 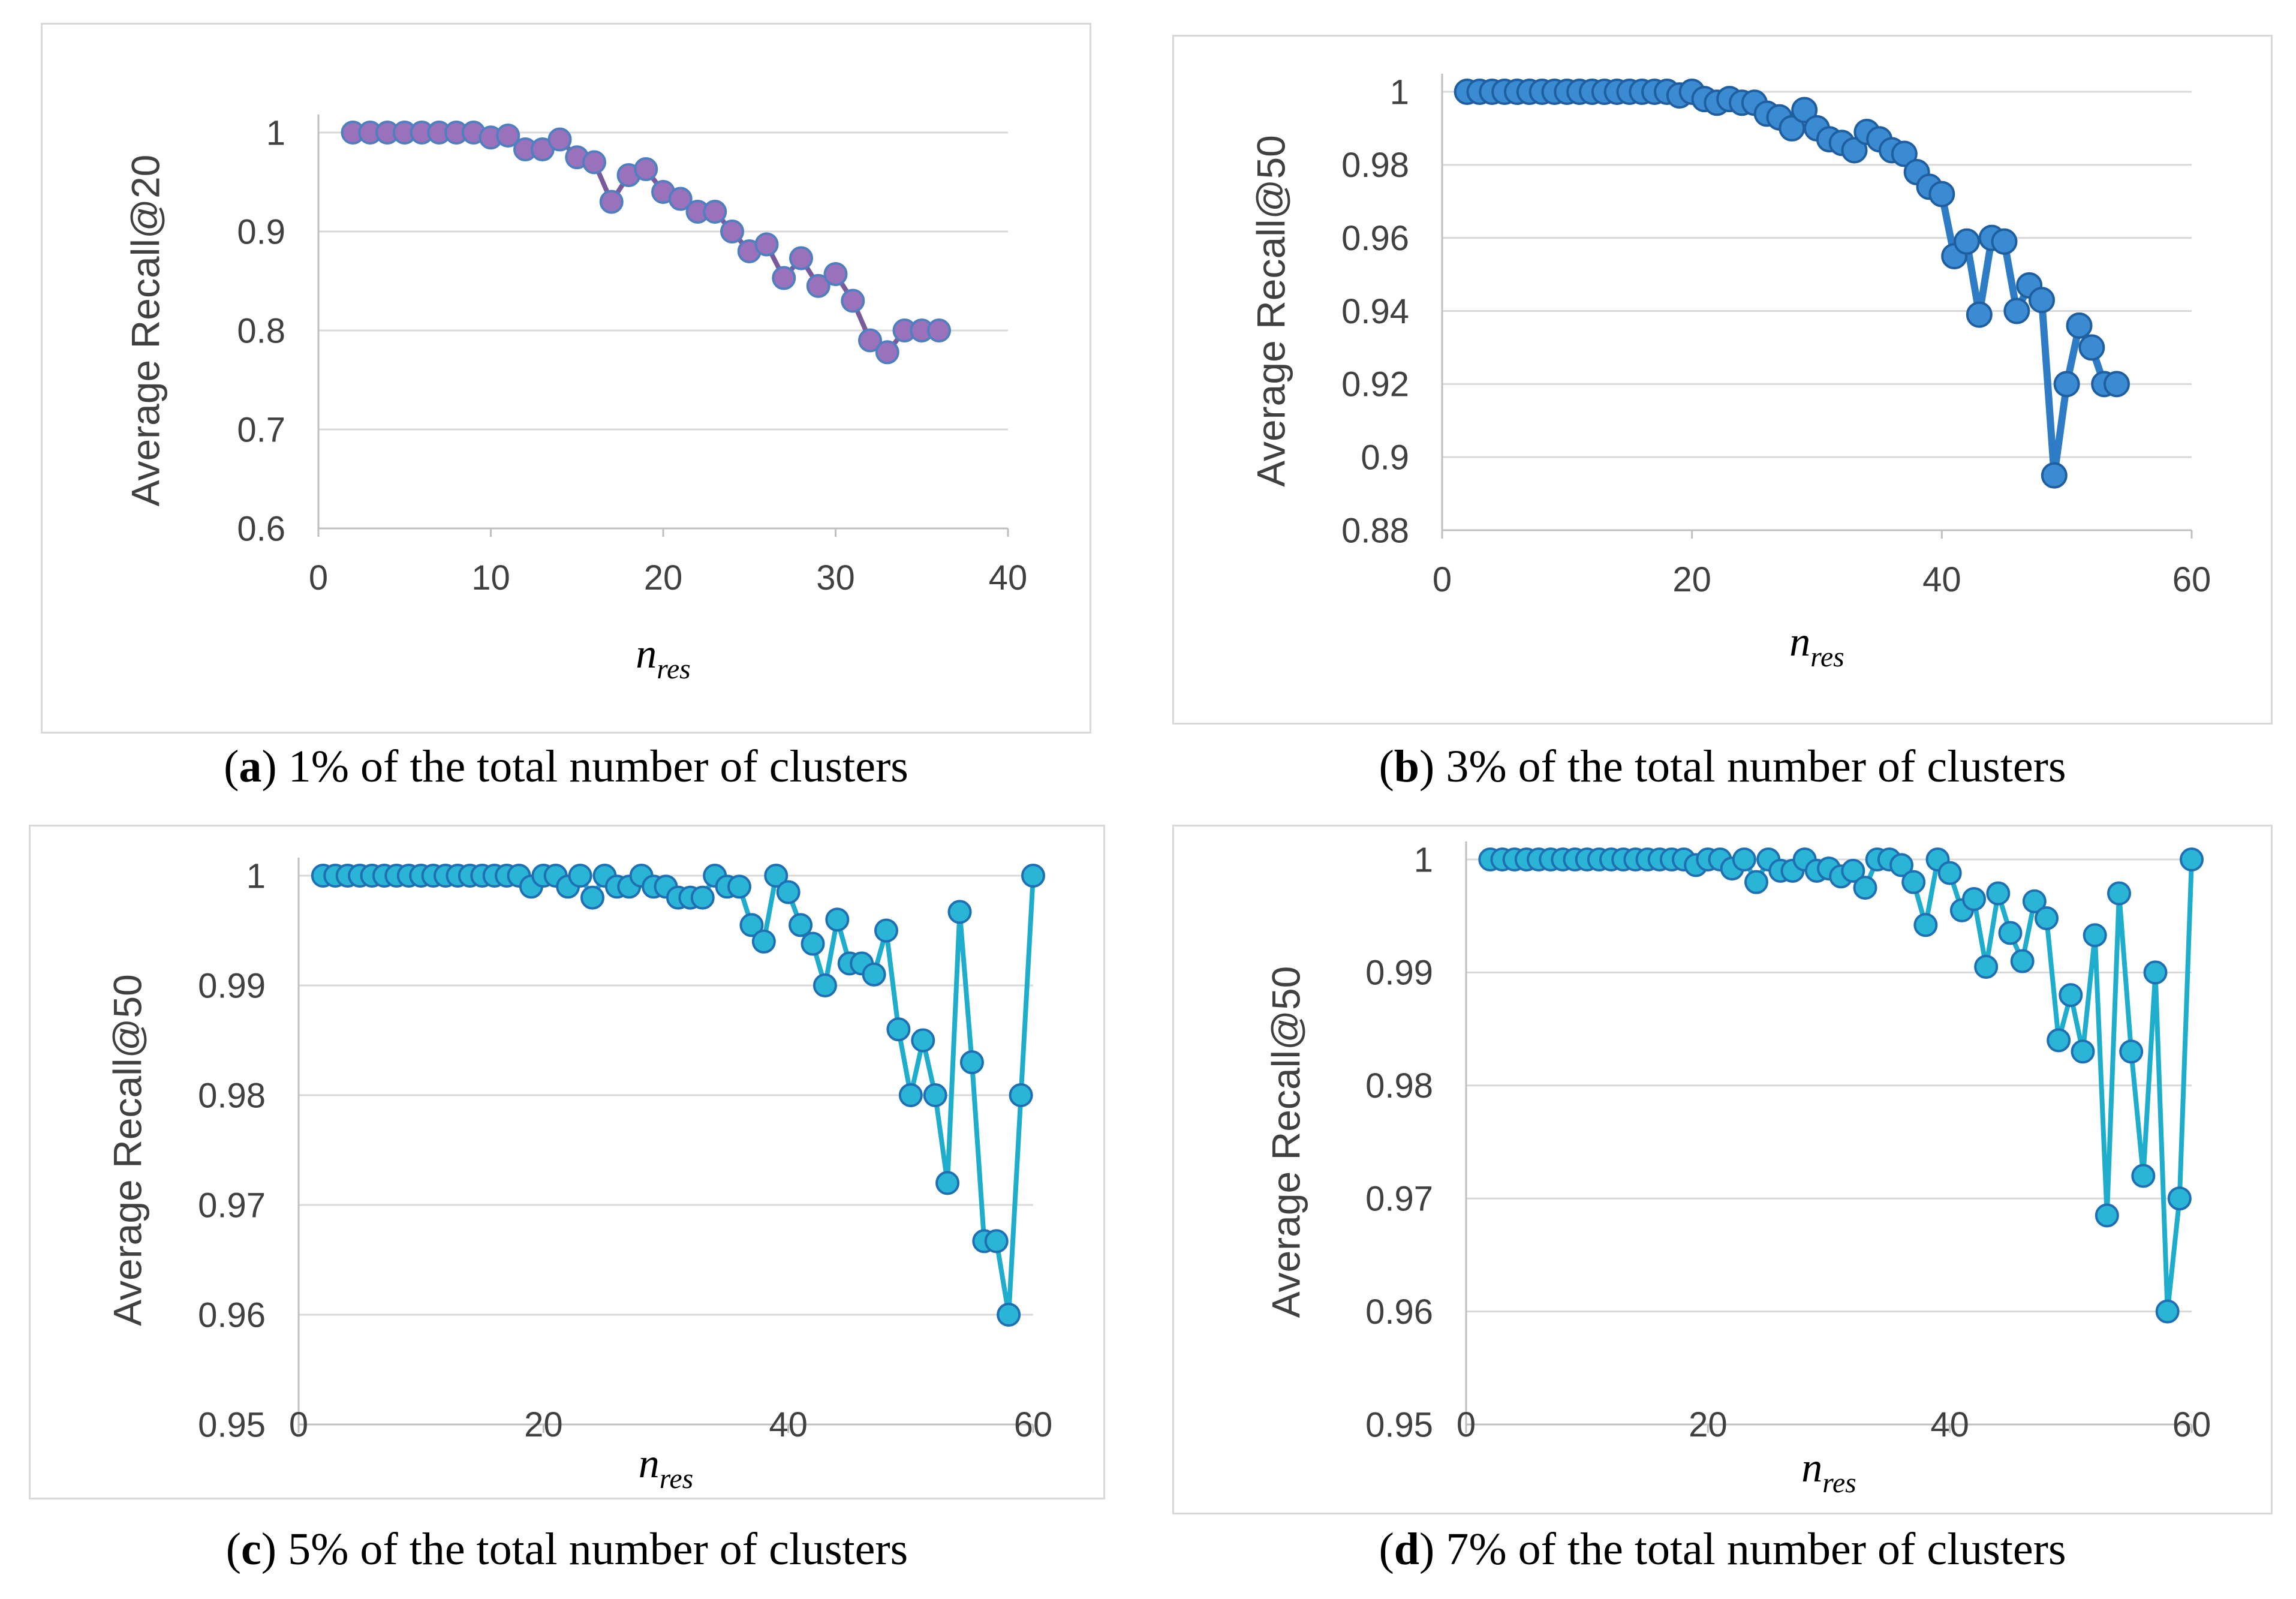 What do you see at coordinates (261, 330) in the screenshot?
I see `y-tick-label: 0.8` at bounding box center [261, 330].